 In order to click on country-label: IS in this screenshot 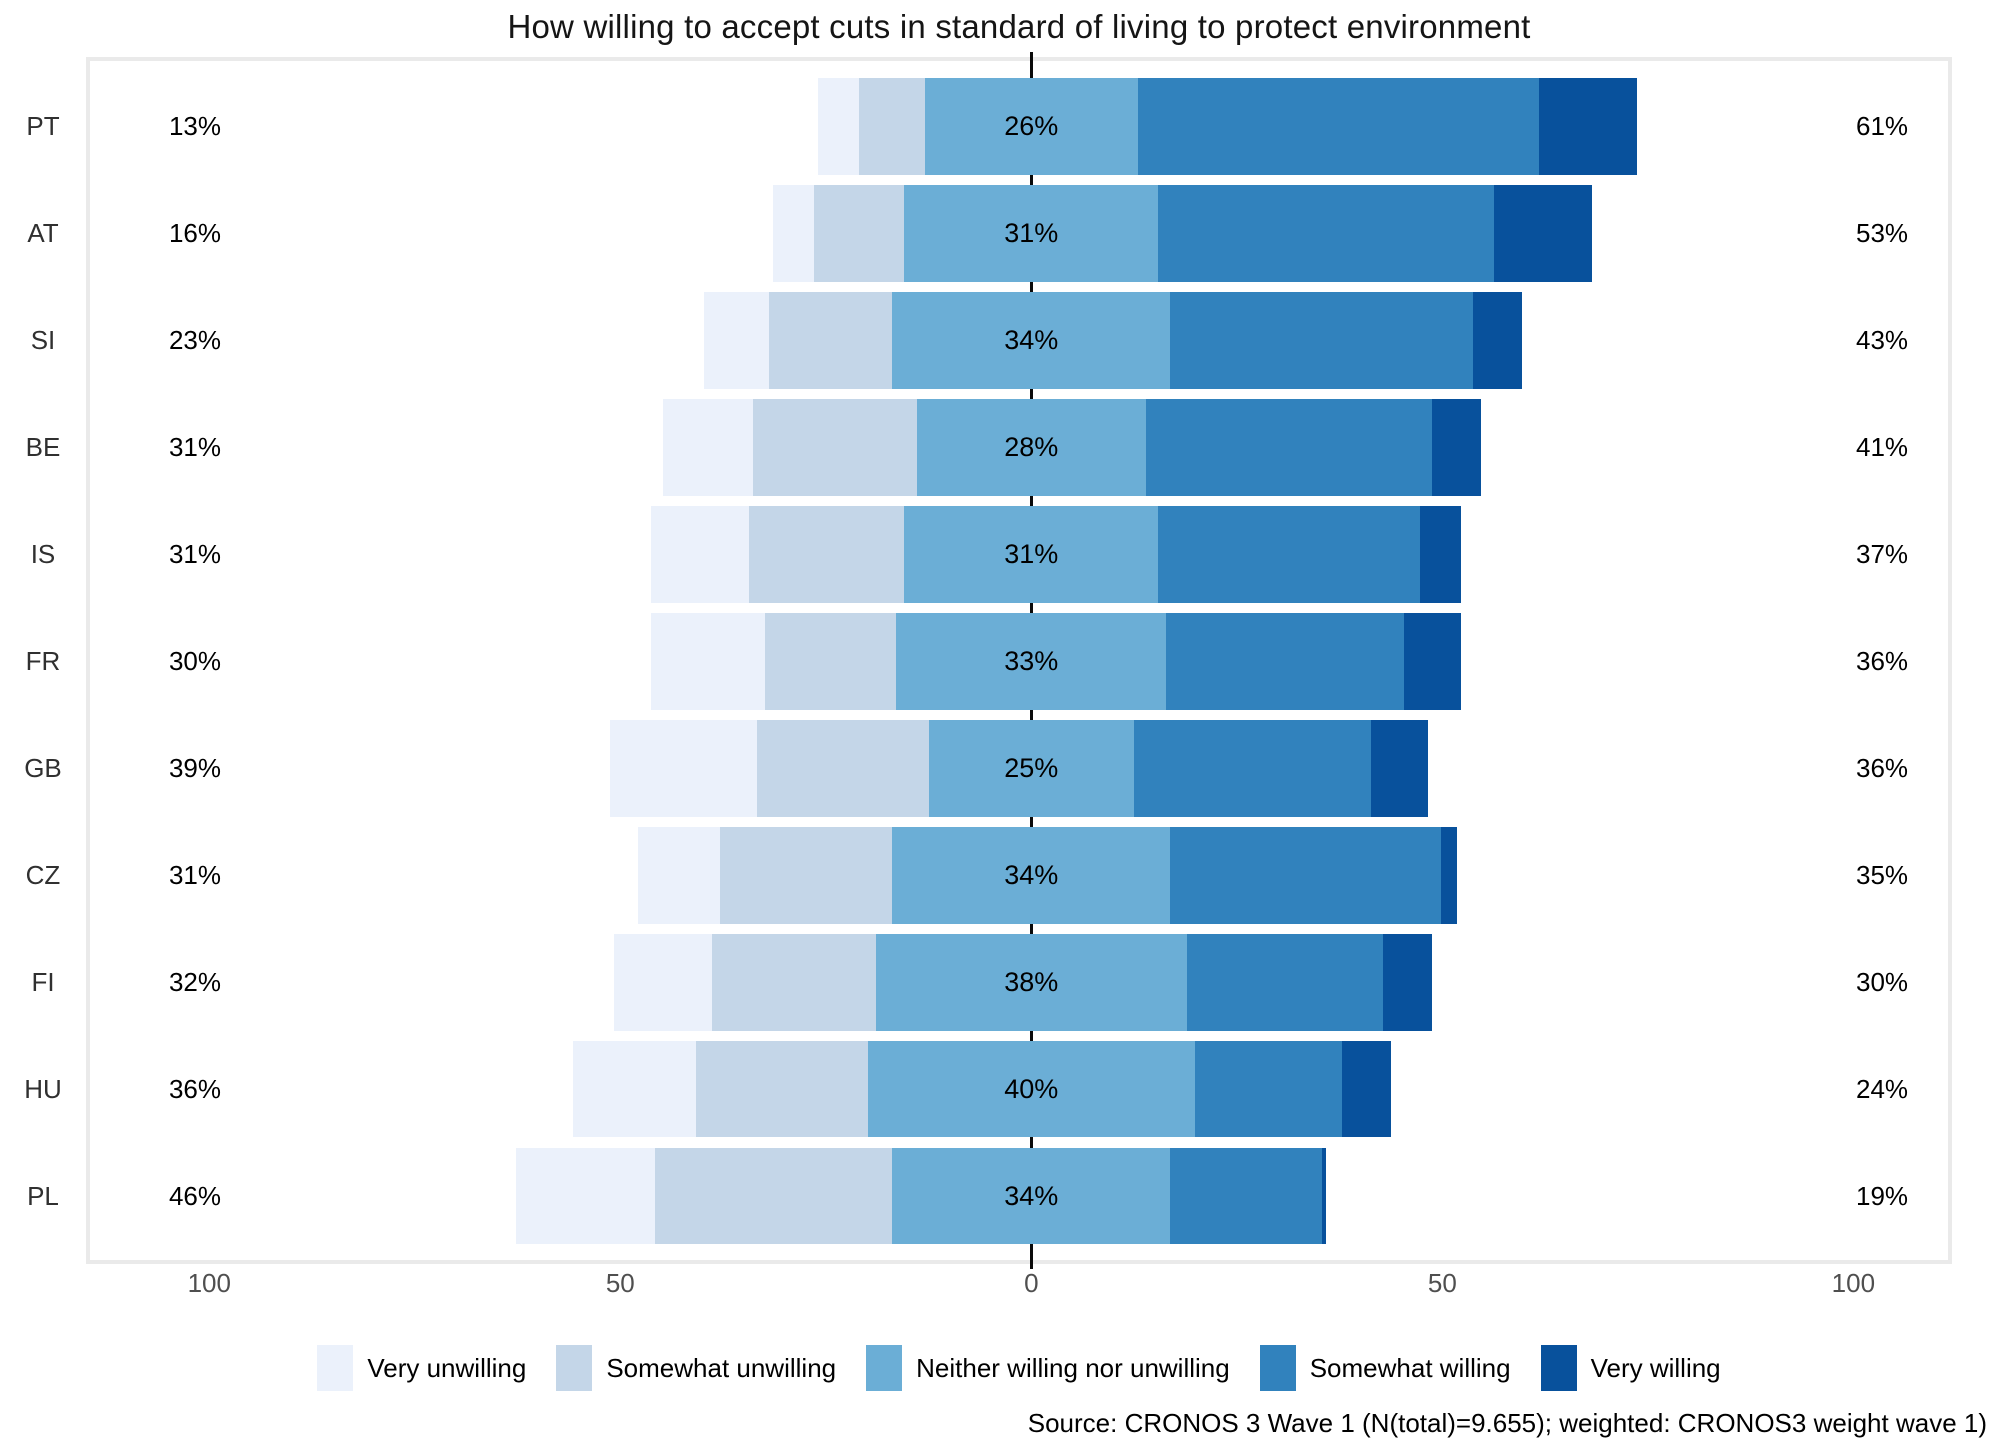, I will do `click(43, 553)`.